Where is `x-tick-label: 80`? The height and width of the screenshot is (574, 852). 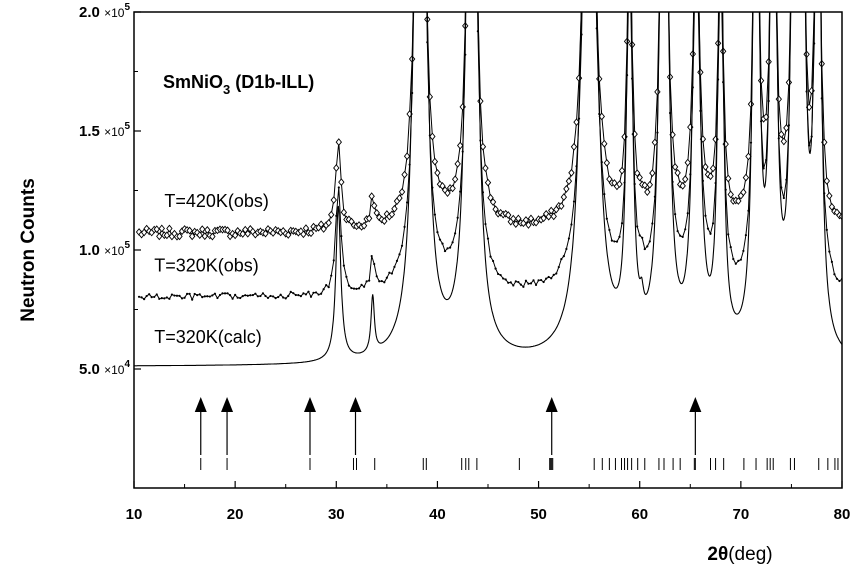
x-tick-label: 80 is located at coordinates (842, 514).